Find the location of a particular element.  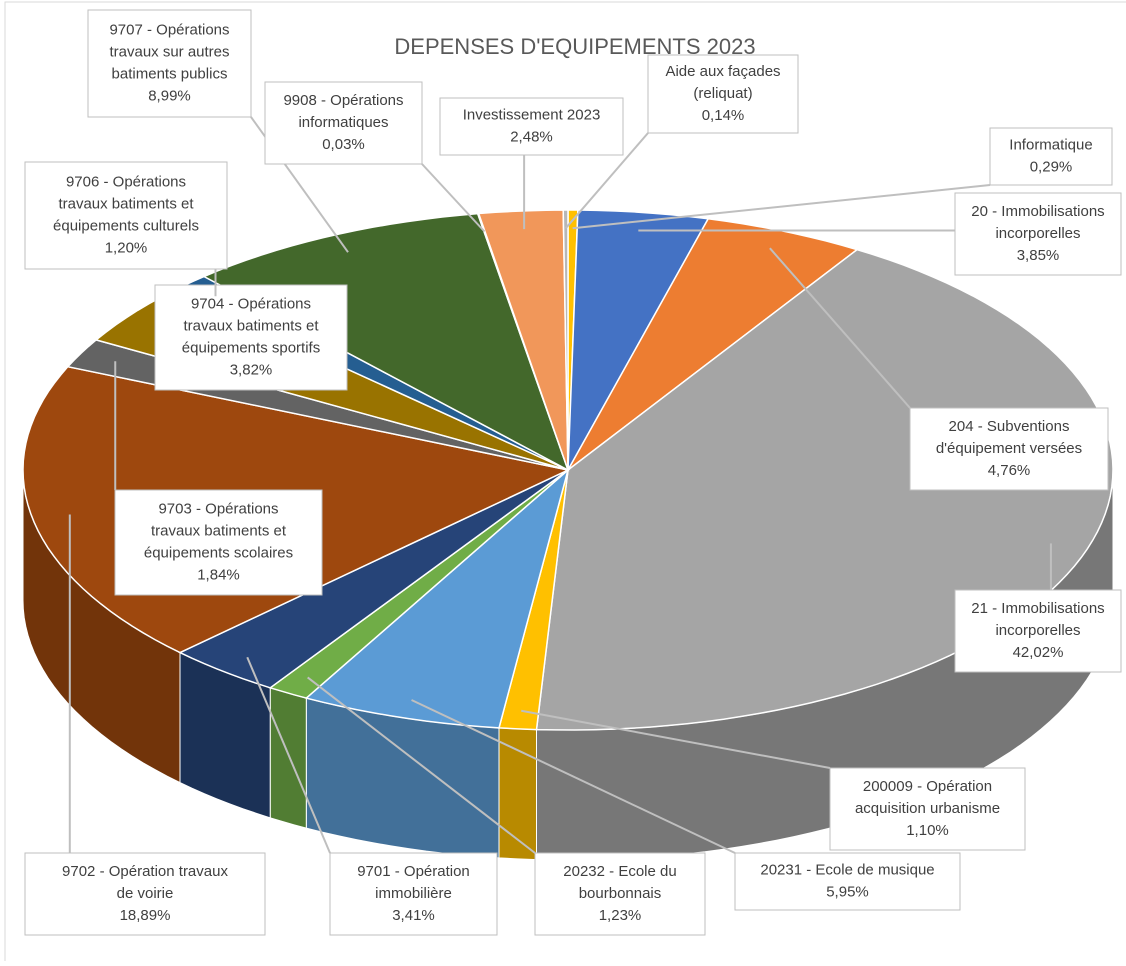

data-label: Aide aux façades is located at coordinates (722, 71).